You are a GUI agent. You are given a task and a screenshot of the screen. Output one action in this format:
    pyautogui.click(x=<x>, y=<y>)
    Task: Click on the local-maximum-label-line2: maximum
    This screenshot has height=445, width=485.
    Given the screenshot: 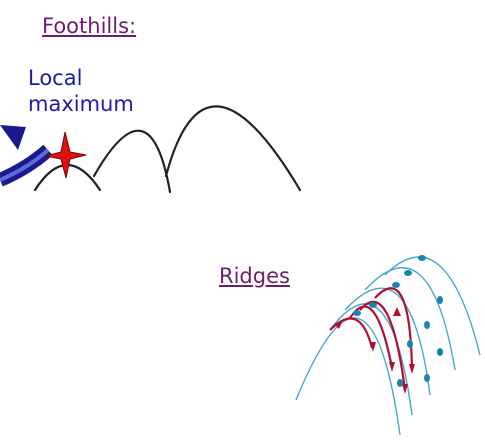 What is the action you would take?
    pyautogui.click(x=81, y=104)
    